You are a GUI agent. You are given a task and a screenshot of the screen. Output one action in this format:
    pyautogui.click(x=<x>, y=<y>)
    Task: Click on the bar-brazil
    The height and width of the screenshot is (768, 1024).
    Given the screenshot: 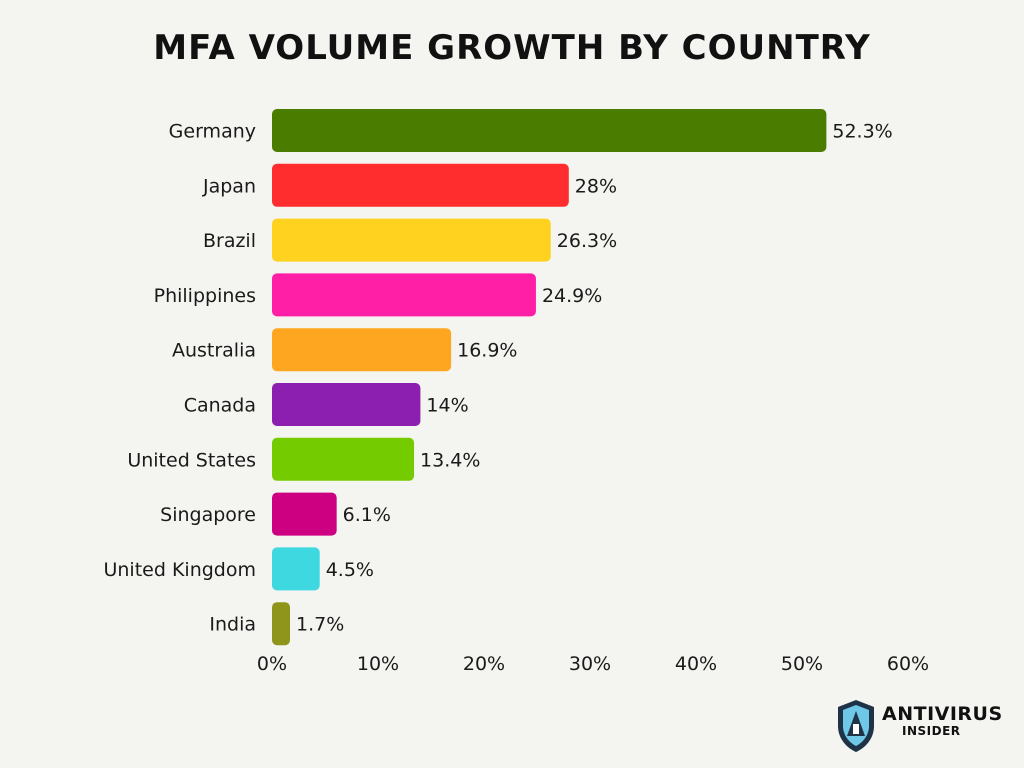 What is the action you would take?
    pyautogui.click(x=411, y=240)
    